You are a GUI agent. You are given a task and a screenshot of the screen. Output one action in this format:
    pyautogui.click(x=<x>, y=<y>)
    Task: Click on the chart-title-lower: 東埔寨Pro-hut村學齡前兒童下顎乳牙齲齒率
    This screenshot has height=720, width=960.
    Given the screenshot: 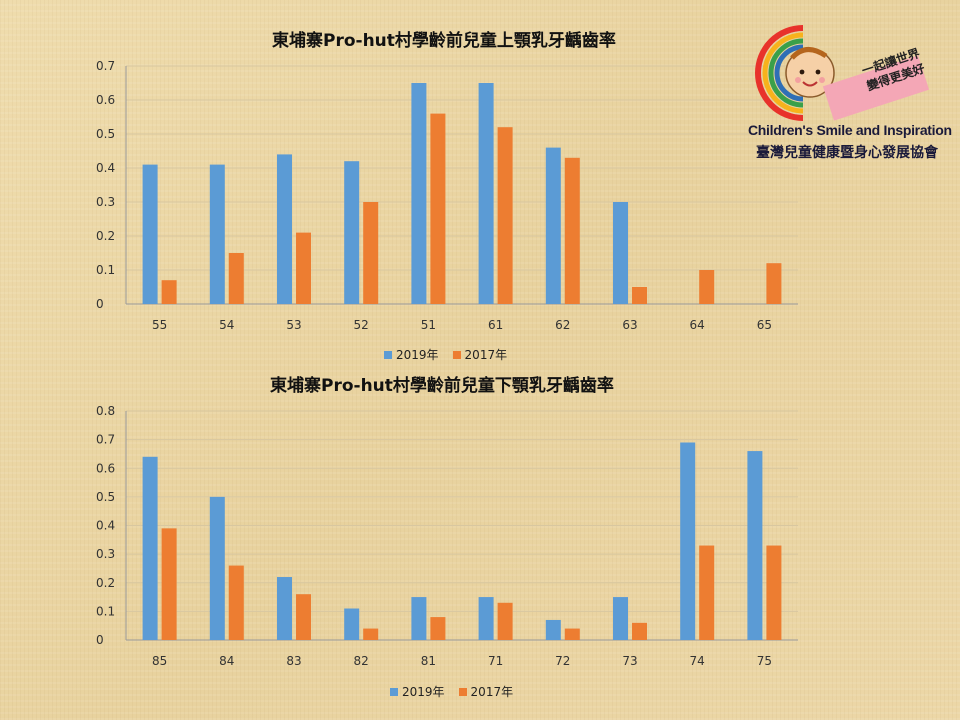 What is the action you would take?
    pyautogui.click(x=442, y=386)
    